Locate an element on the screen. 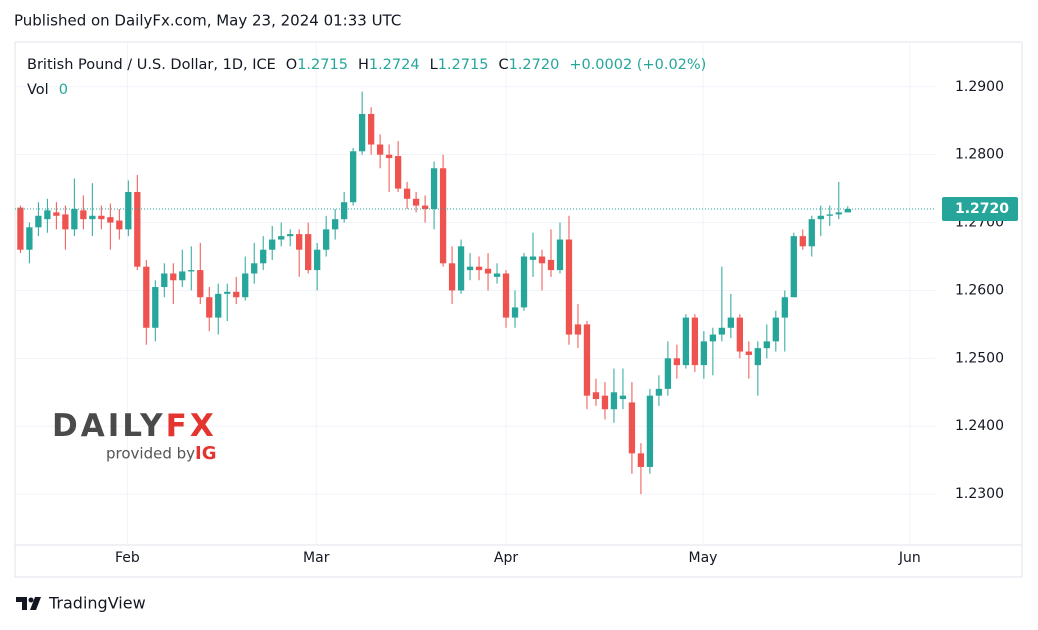  x-tick-label: May is located at coordinates (703, 558).